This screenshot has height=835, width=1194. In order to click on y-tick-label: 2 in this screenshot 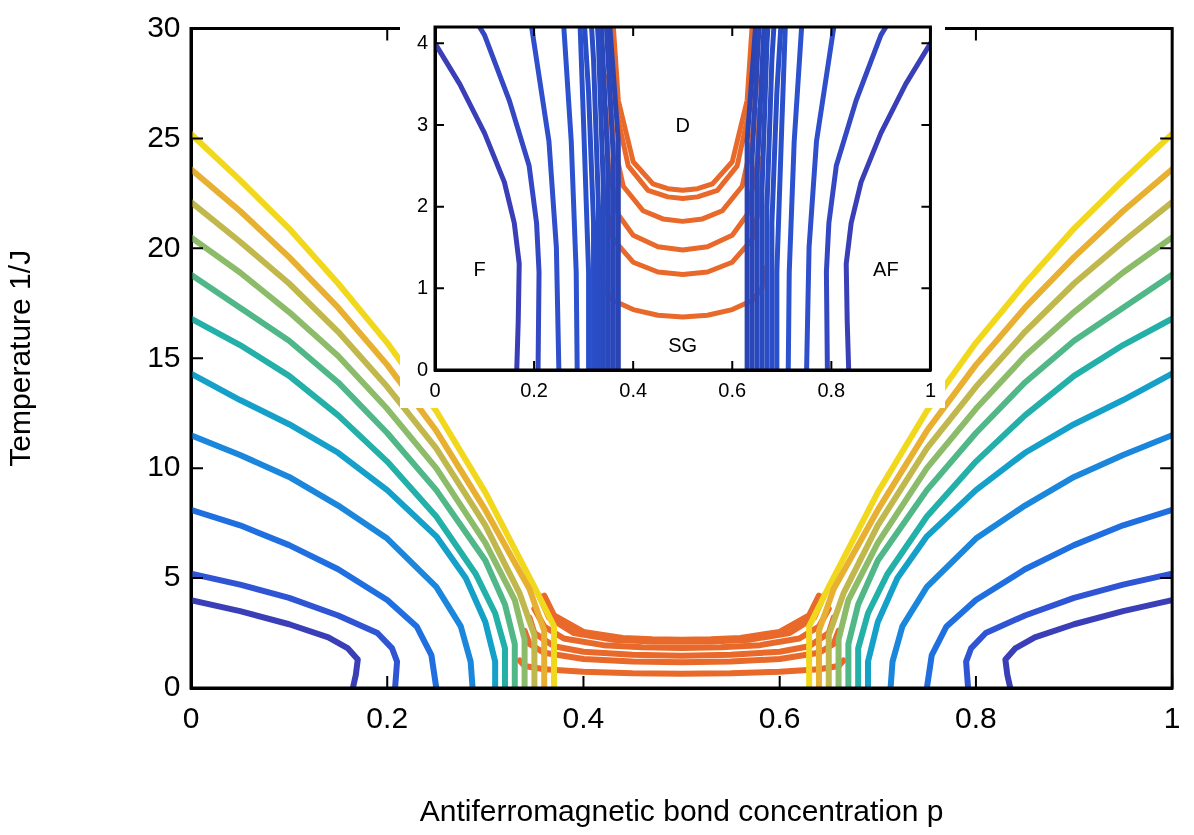, I will do `click(422, 205)`.